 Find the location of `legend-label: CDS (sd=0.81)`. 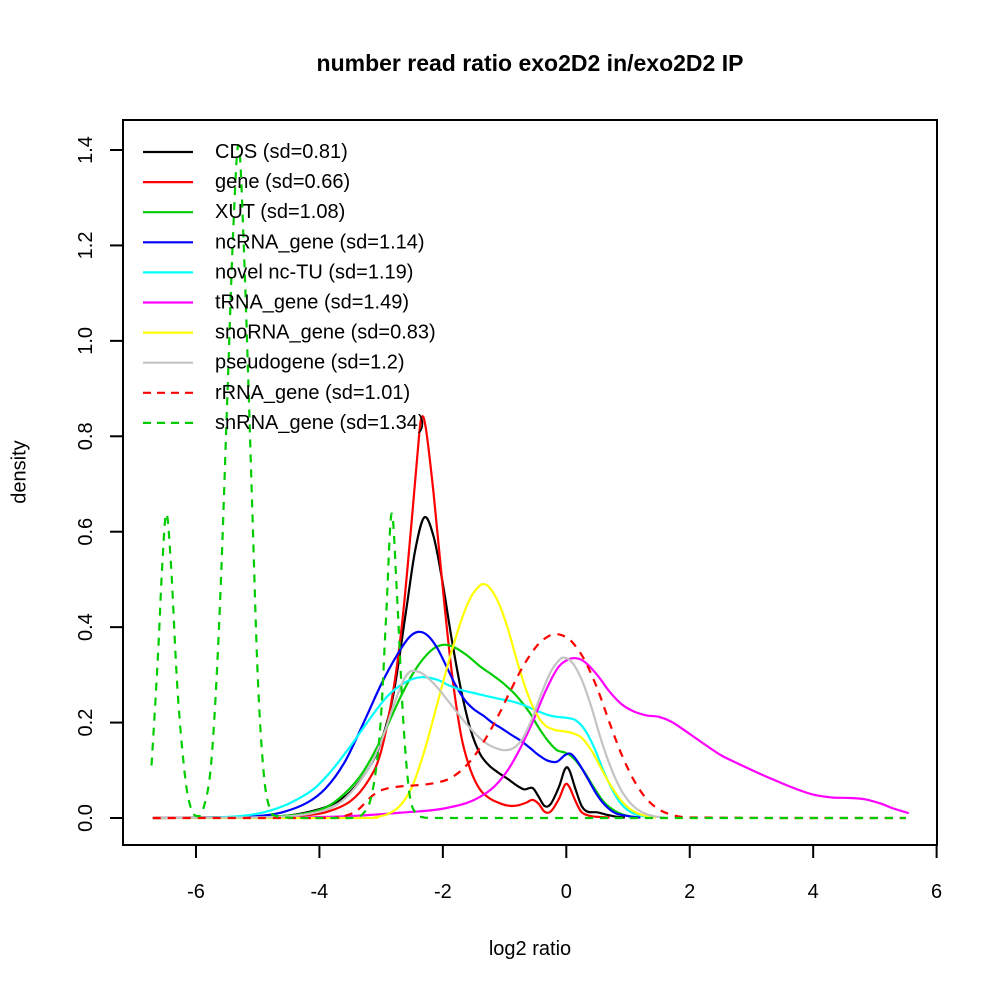

legend-label: CDS (sd=0.81) is located at coordinates (281, 152).